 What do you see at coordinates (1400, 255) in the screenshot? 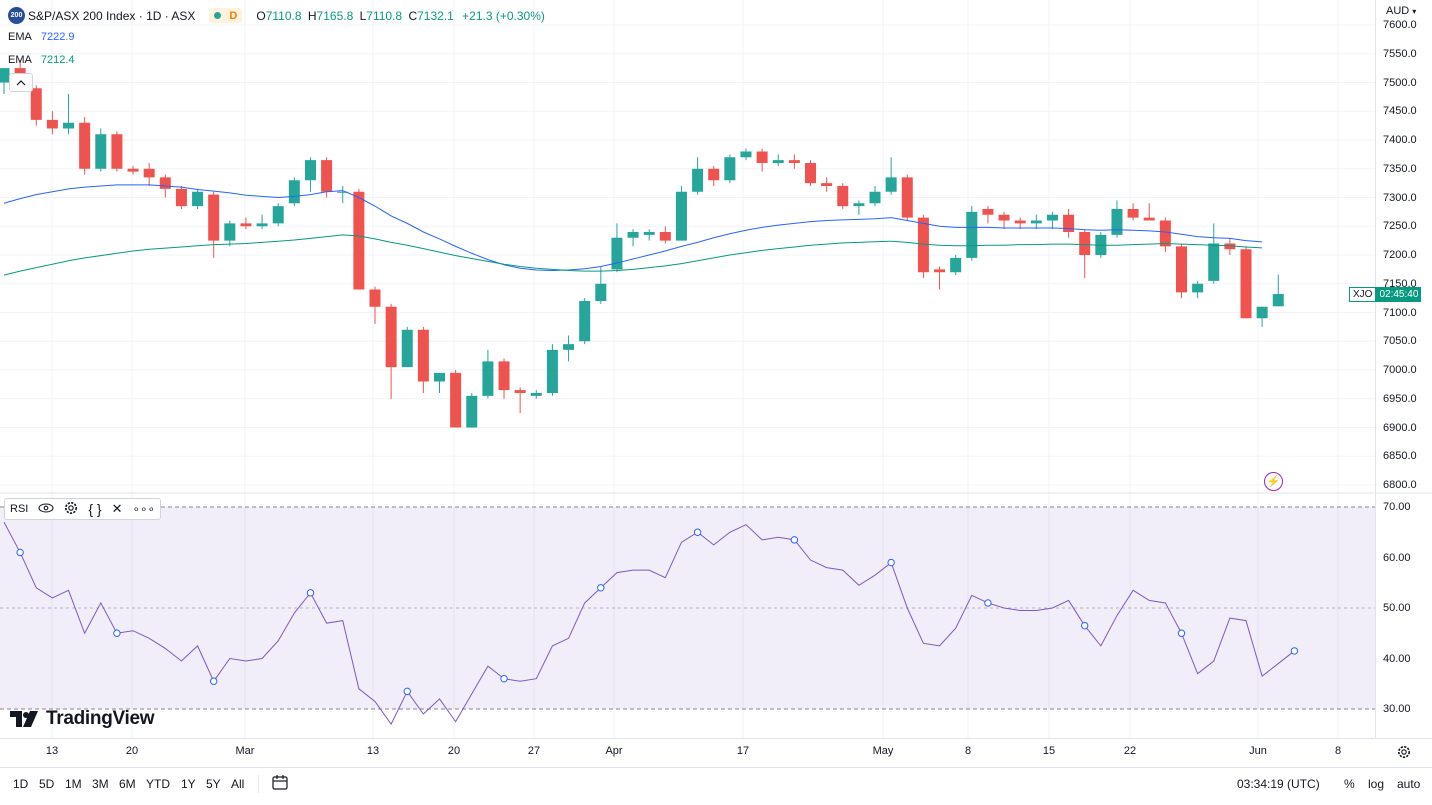
I see `price-tick-label: 7200.0` at bounding box center [1400, 255].